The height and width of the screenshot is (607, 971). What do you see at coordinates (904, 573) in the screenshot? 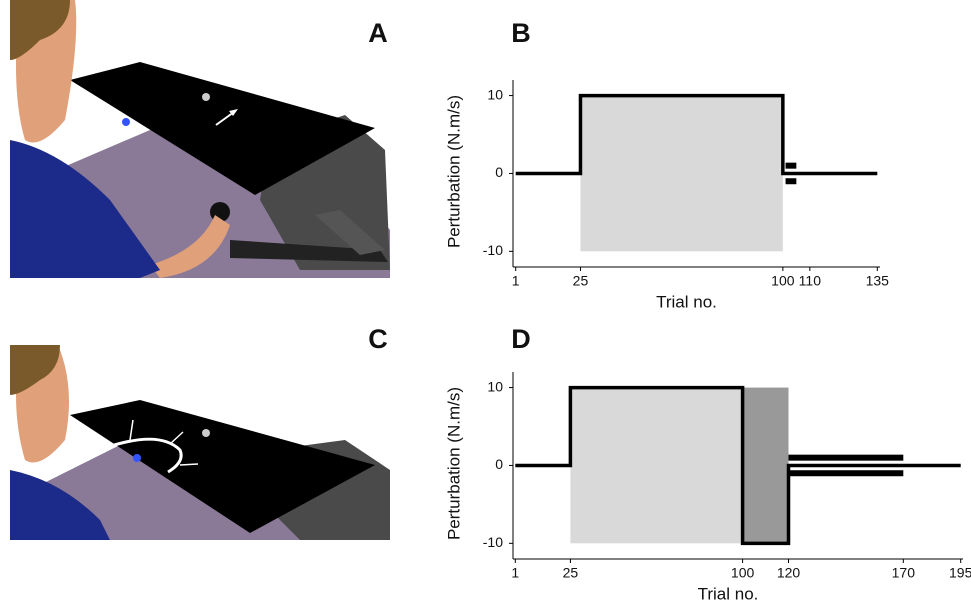
I see `x-tick-label: 170` at bounding box center [904, 573].